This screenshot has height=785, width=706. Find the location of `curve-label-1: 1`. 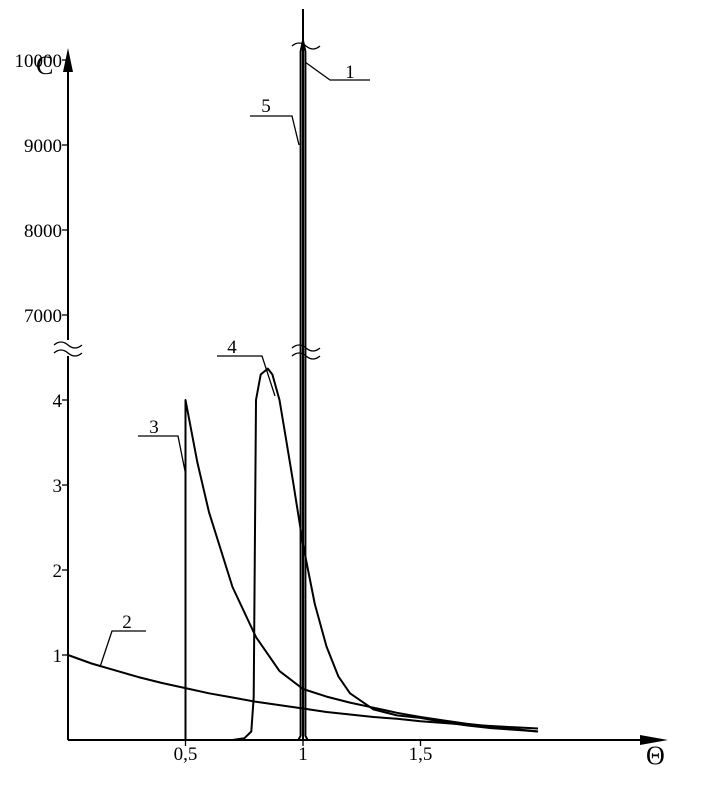

curve-label-1: 1 is located at coordinates (350, 72).